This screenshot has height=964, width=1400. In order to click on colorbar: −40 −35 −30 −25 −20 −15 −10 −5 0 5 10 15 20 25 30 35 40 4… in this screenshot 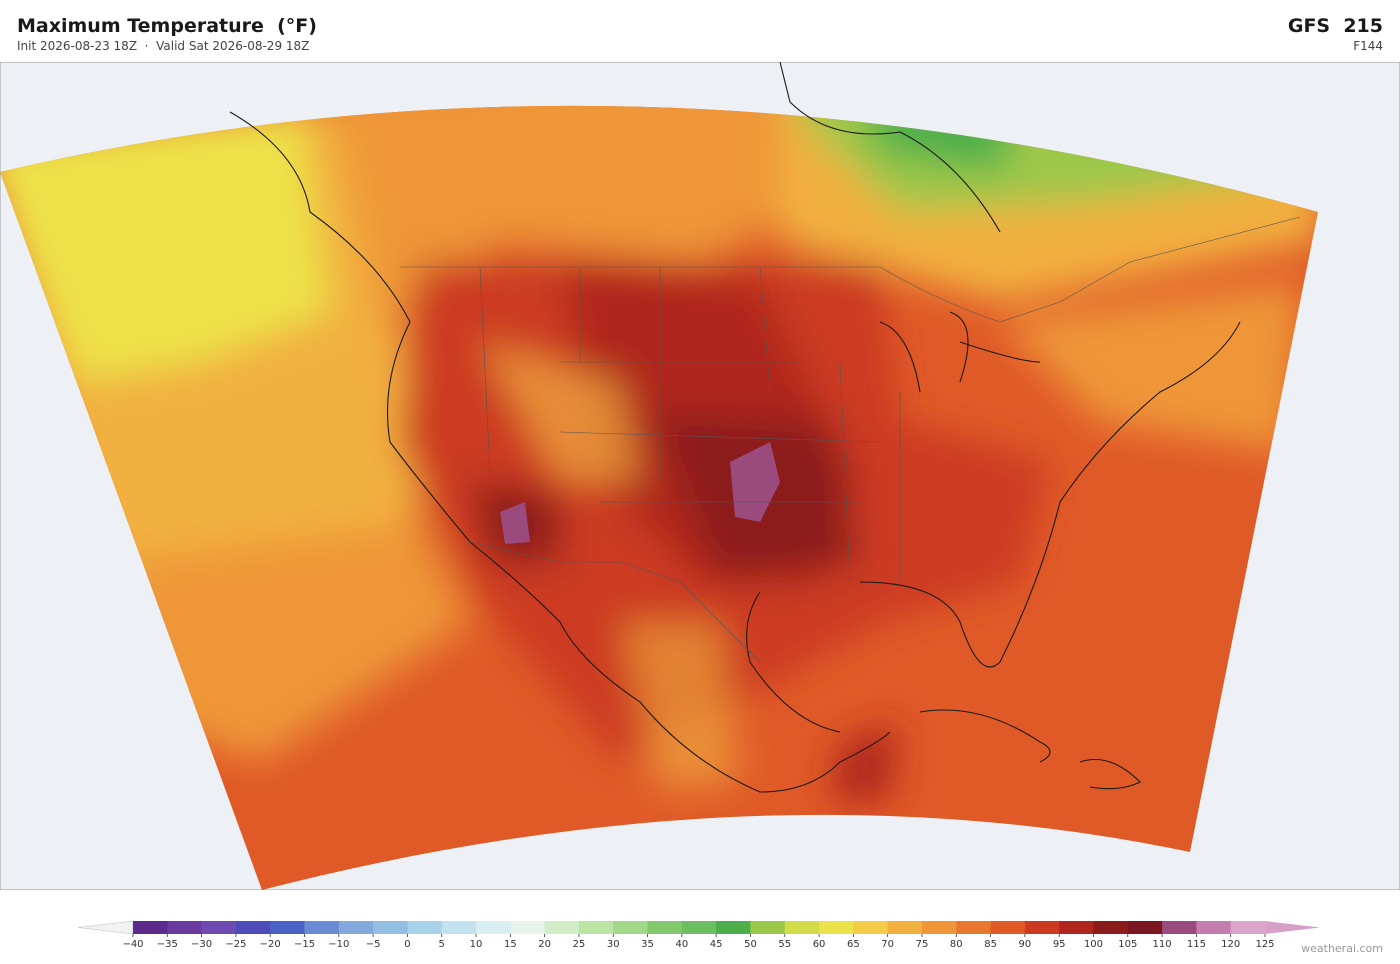, I will do `click(698, 935)`.